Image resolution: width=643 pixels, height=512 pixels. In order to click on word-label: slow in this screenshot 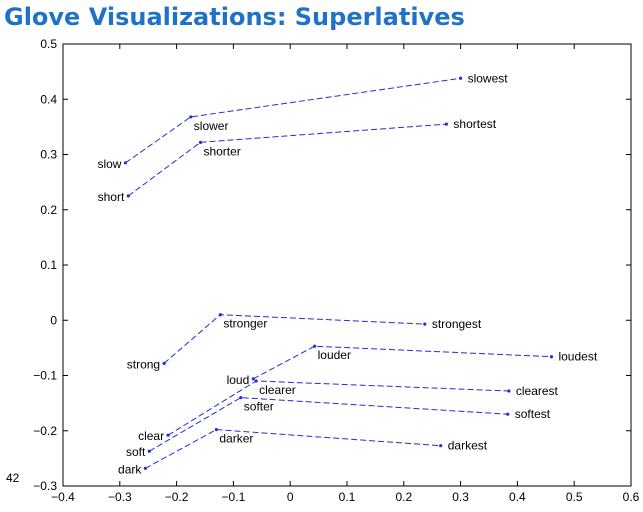, I will do `click(109, 164)`.